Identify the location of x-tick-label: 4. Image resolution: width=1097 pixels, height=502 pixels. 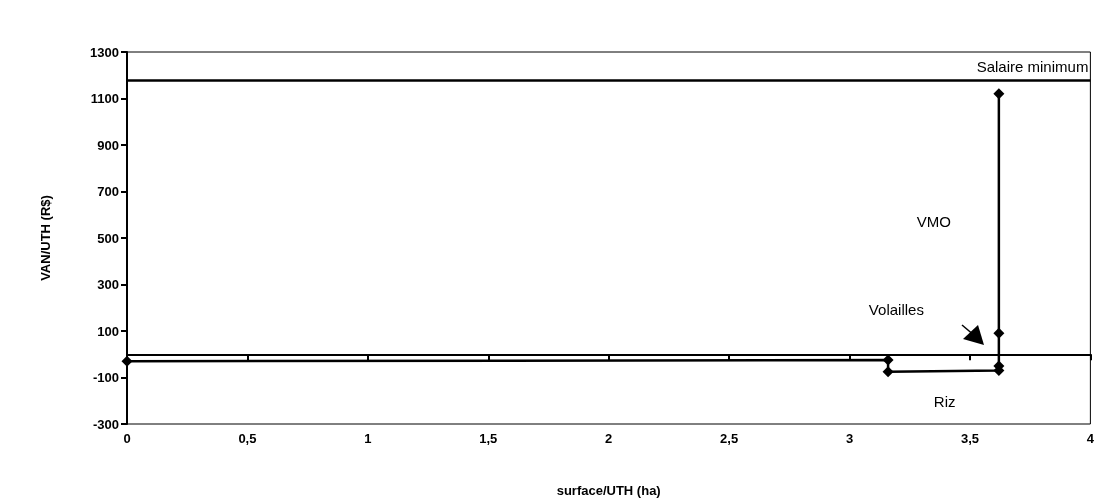
(1090, 438).